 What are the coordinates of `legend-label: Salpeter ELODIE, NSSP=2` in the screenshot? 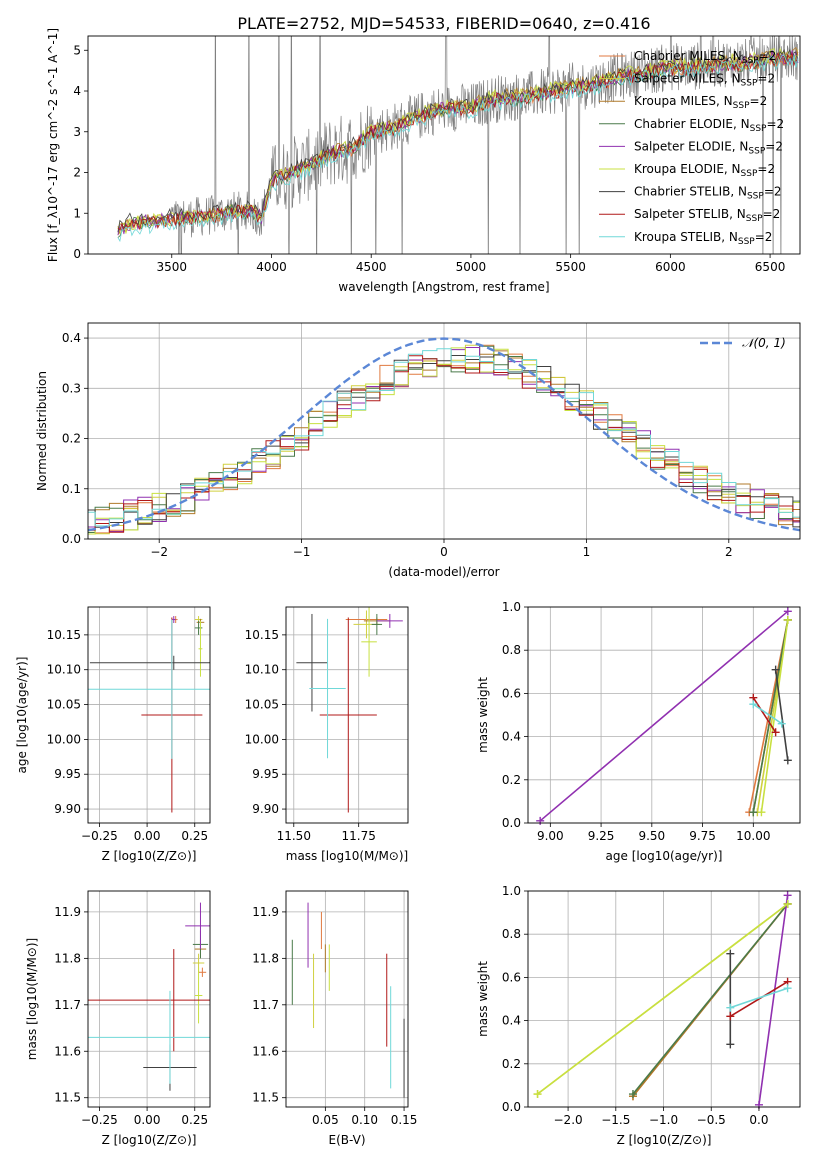 It's located at (708, 147).